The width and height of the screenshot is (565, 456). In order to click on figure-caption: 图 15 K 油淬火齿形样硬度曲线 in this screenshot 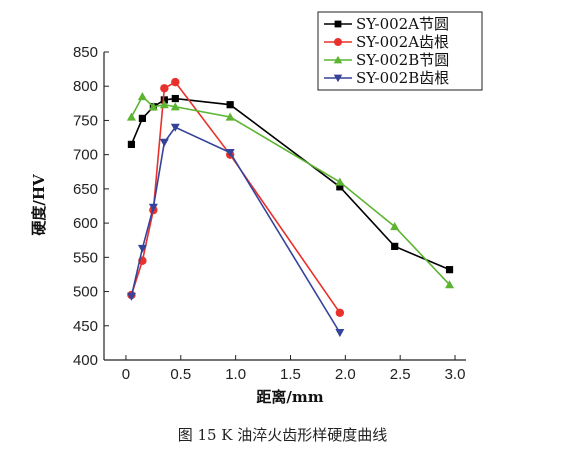, I will do `click(282, 435)`.